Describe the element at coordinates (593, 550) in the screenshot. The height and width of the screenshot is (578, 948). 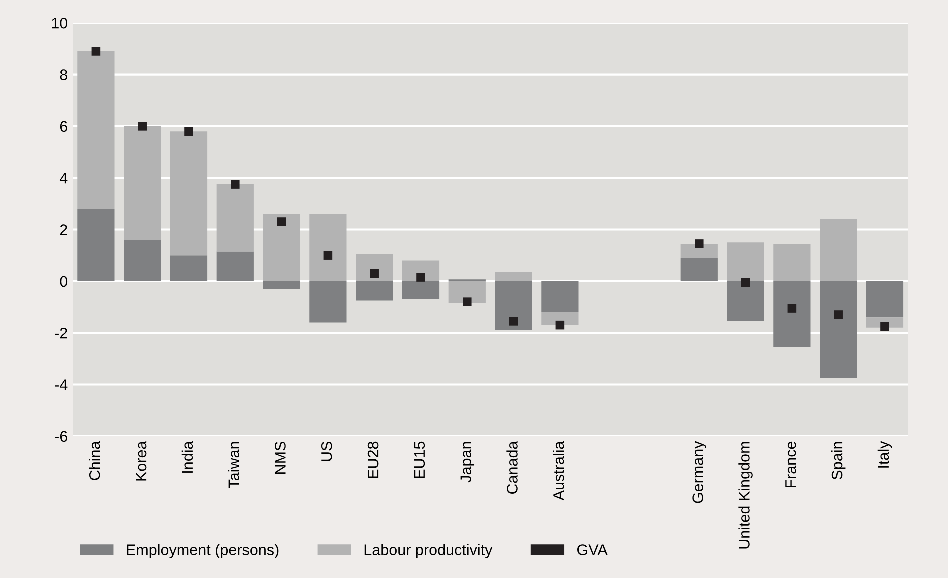
I see `legend-label: GVA` at that location.